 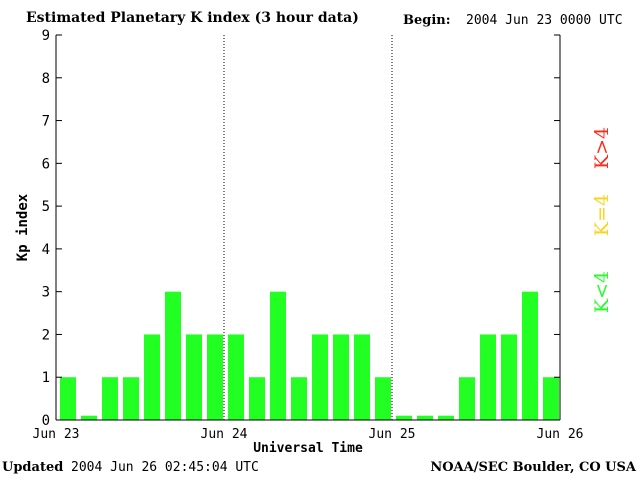 I want to click on updated-value: 2004 Jun 26 02:45:04 UTC, so click(x=165, y=467).